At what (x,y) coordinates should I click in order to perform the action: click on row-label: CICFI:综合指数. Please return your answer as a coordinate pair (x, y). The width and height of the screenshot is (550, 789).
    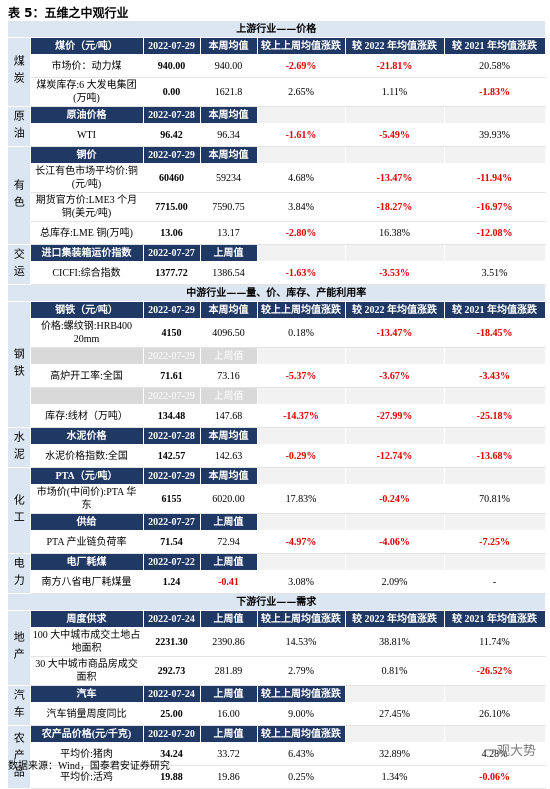
    Looking at the image, I should click on (87, 273).